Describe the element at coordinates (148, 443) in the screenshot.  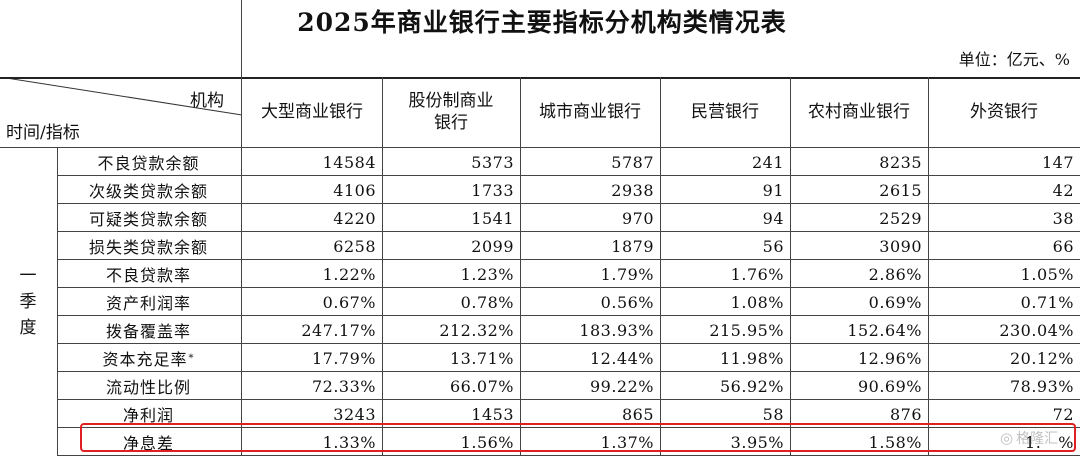
I see `row-label: 净息差` at that location.